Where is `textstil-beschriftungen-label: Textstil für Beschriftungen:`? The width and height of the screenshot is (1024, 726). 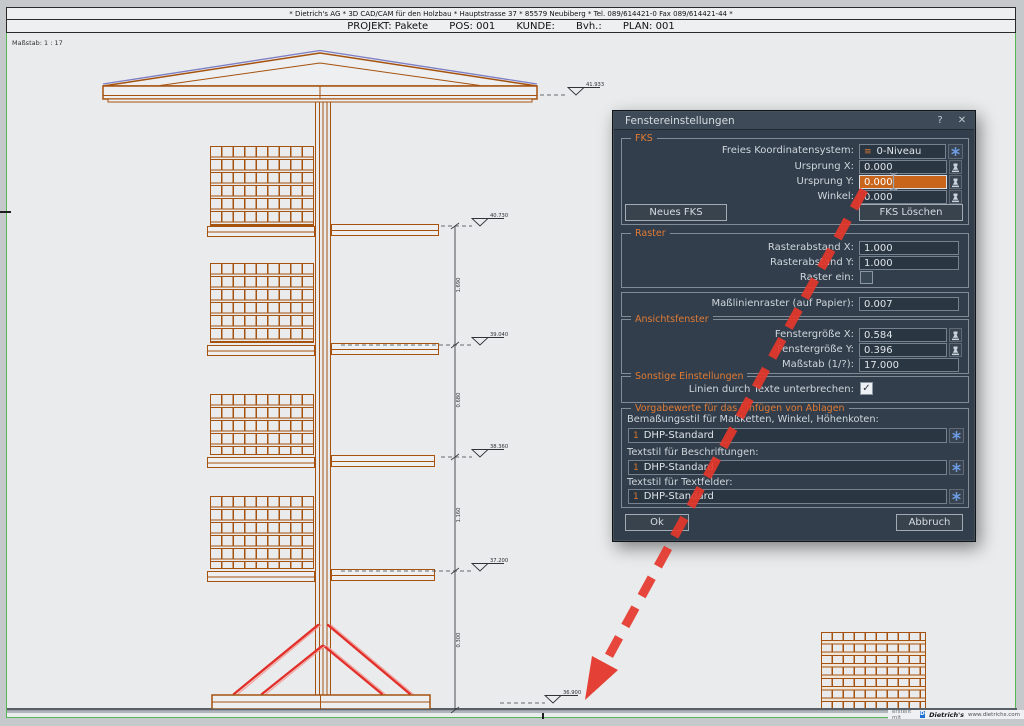
textstil-beschriftungen-label: Textstil für Beschriftungen: is located at coordinates (693, 452).